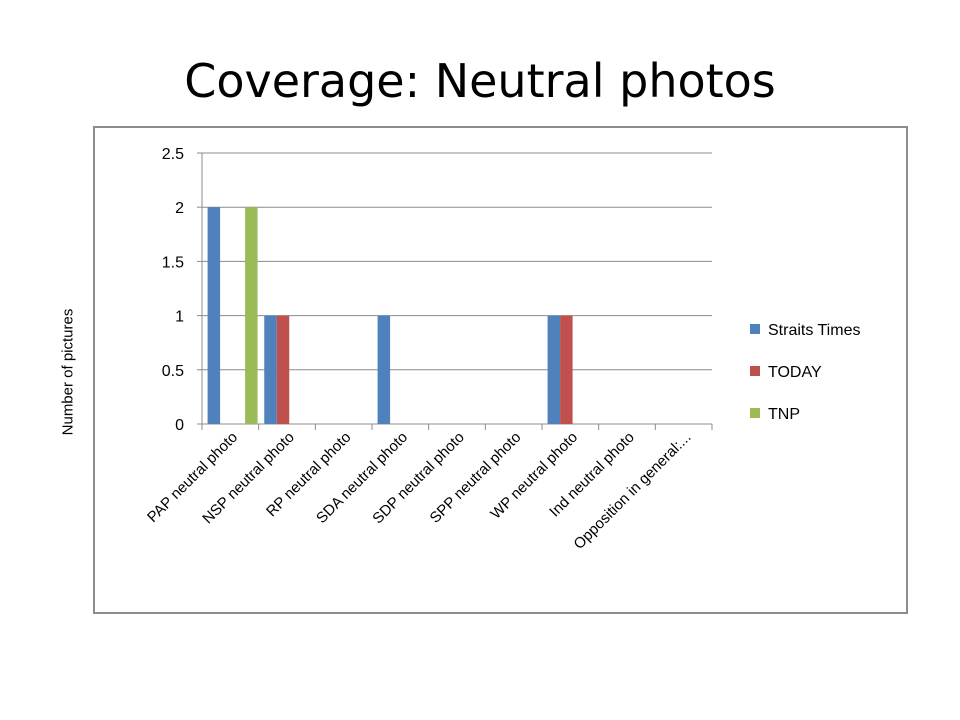 The image size is (960, 720). What do you see at coordinates (173, 154) in the screenshot?
I see `y-tick-label: 2.5` at bounding box center [173, 154].